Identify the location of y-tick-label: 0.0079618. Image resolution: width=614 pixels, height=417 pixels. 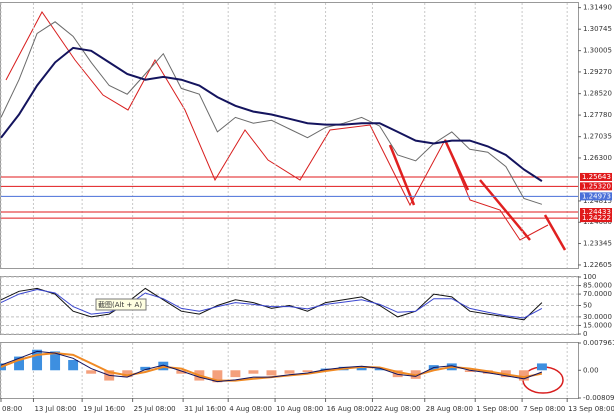
(598, 343).